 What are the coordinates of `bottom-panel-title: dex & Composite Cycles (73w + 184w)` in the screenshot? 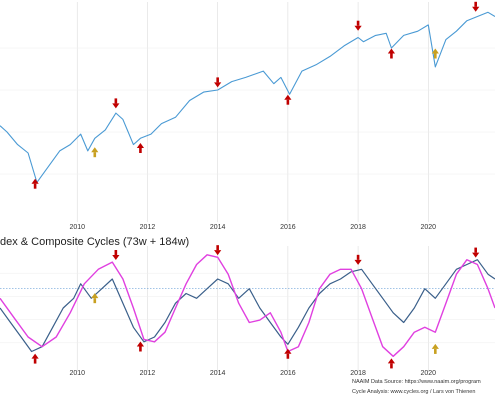 It's located at (94, 242).